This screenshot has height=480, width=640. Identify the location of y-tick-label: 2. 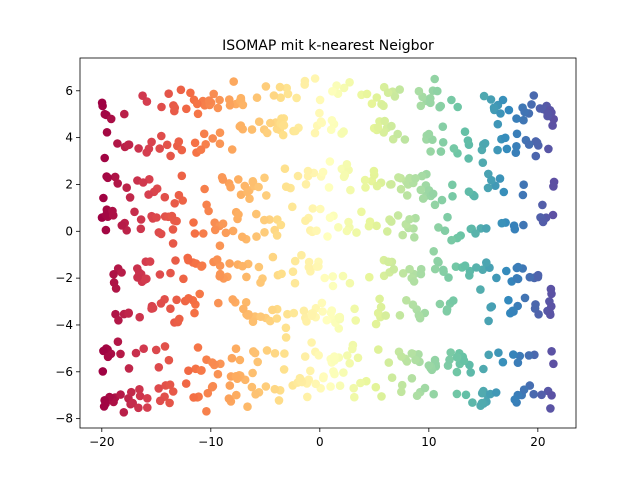
(69, 184).